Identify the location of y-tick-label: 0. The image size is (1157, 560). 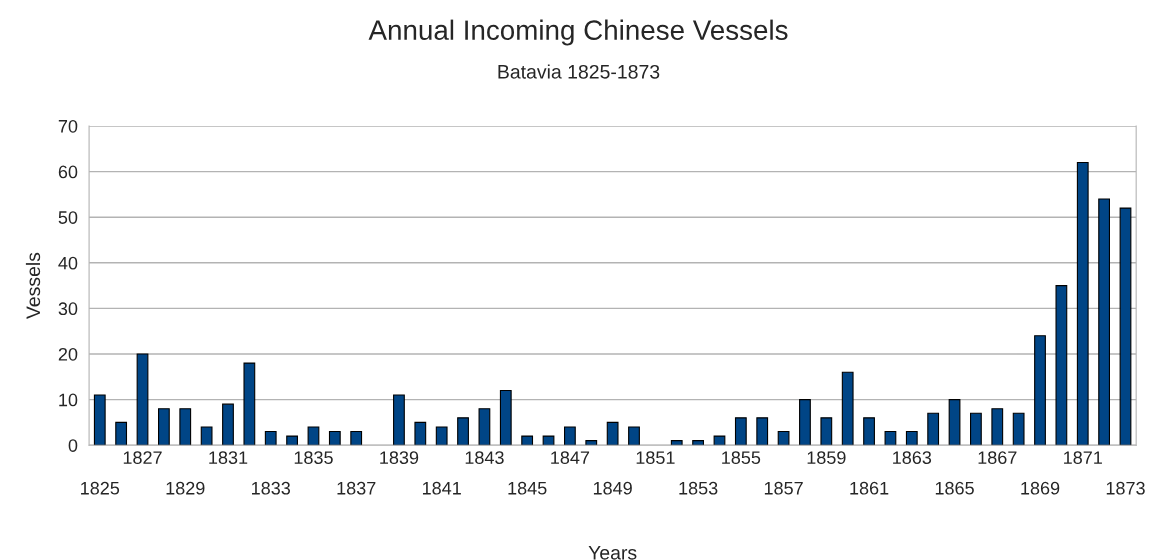
(73, 445).